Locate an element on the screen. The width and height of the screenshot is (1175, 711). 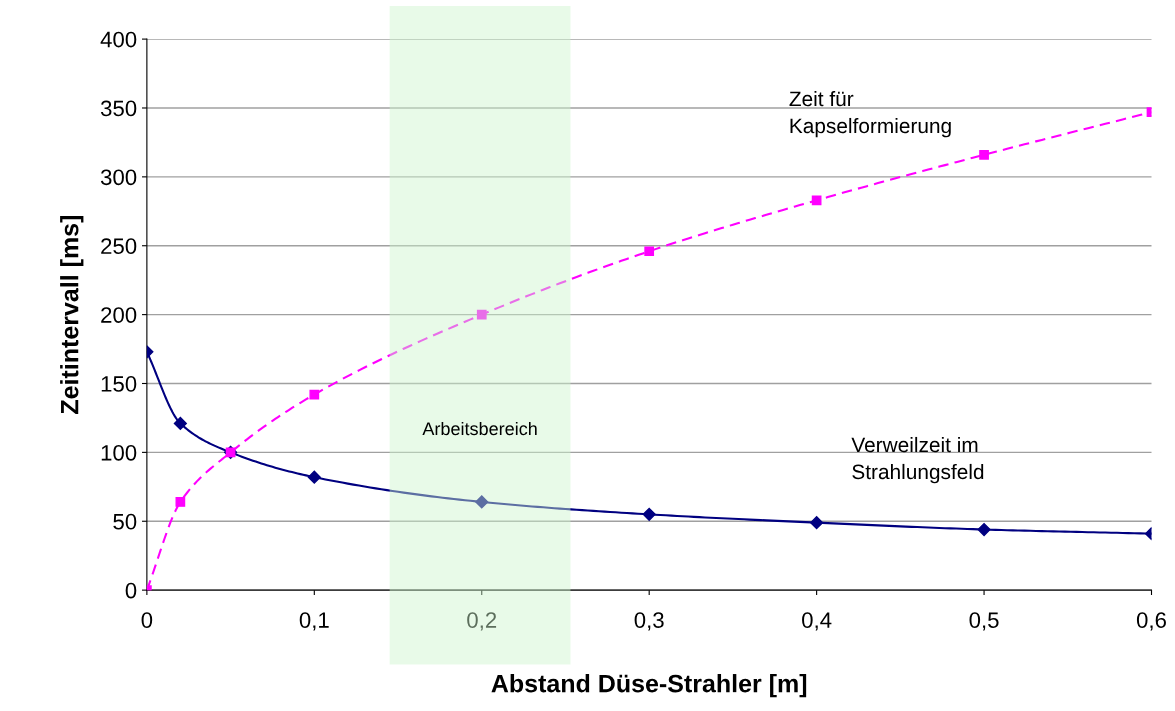
x-tick-label: 0,3 is located at coordinates (649, 621).